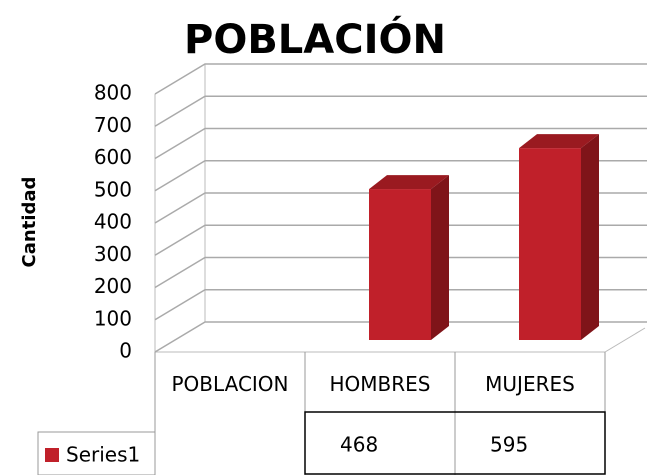 Image resolution: width=647 pixels, height=475 pixels. I want to click on x-tick-cell: MUJERES, so click(530, 384).